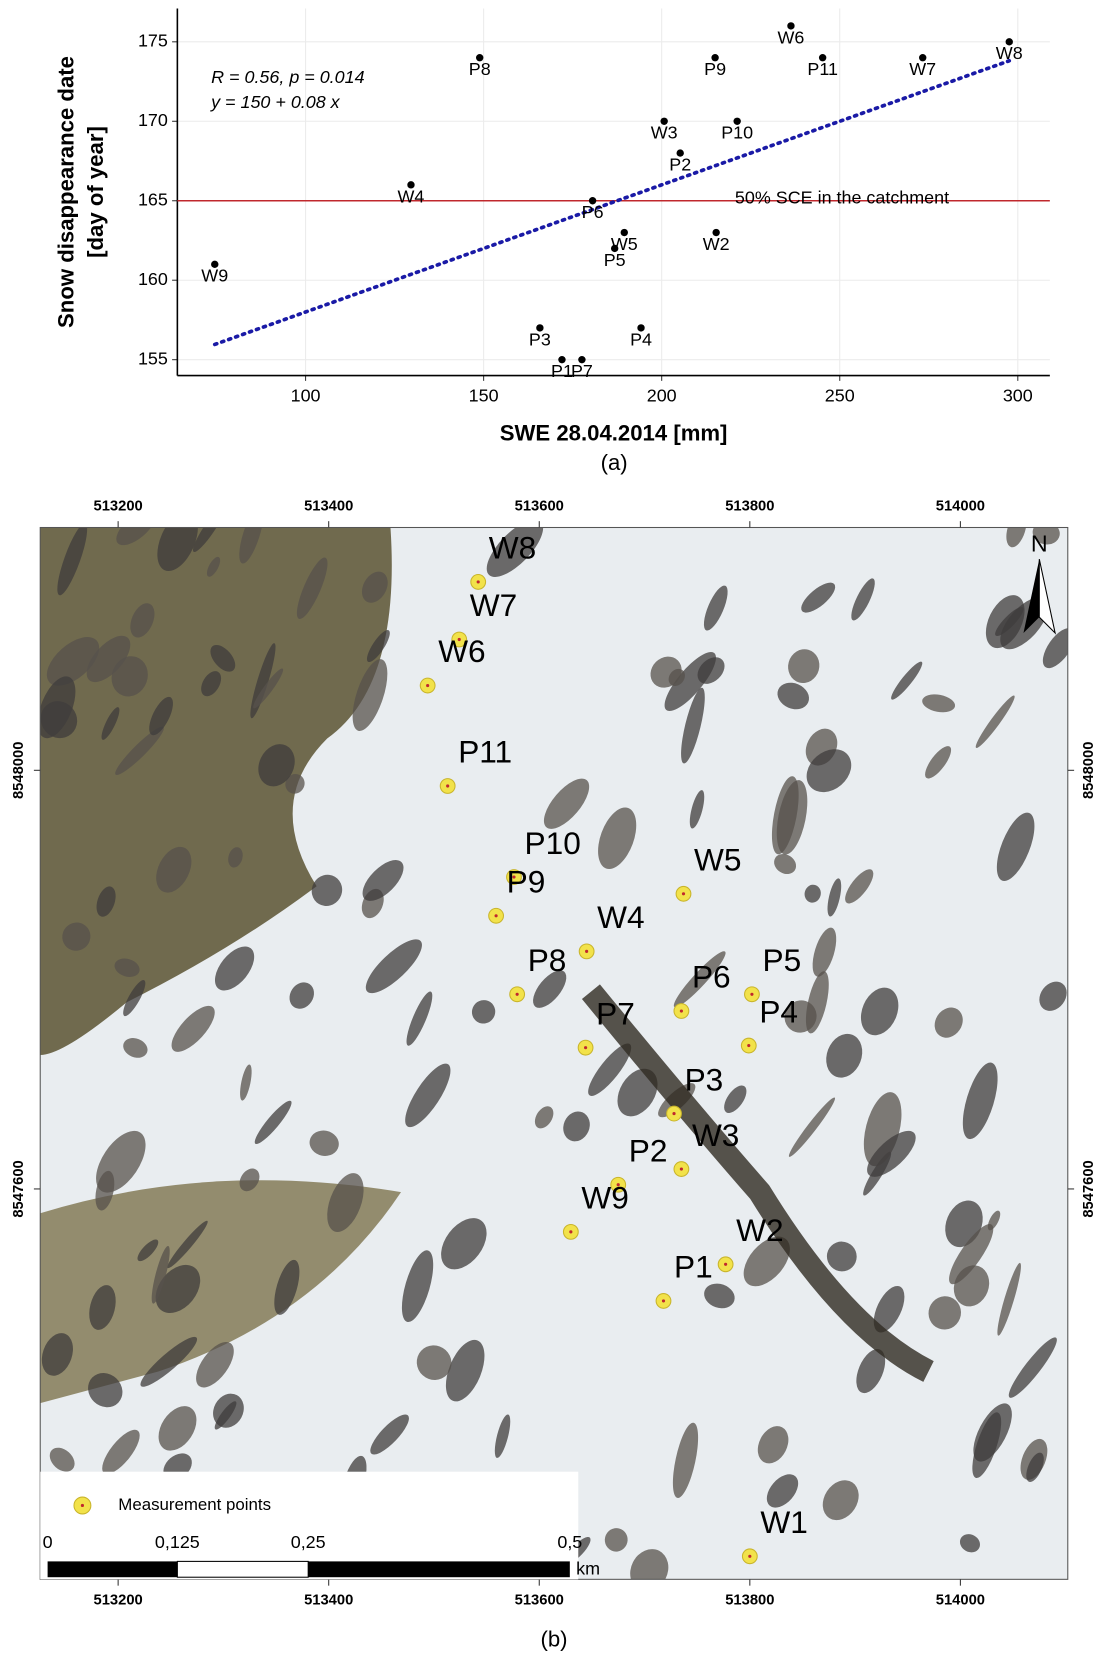 The height and width of the screenshot is (1669, 1108). Describe the element at coordinates (693, 1267) in the screenshot. I see `point-label: P1` at that location.